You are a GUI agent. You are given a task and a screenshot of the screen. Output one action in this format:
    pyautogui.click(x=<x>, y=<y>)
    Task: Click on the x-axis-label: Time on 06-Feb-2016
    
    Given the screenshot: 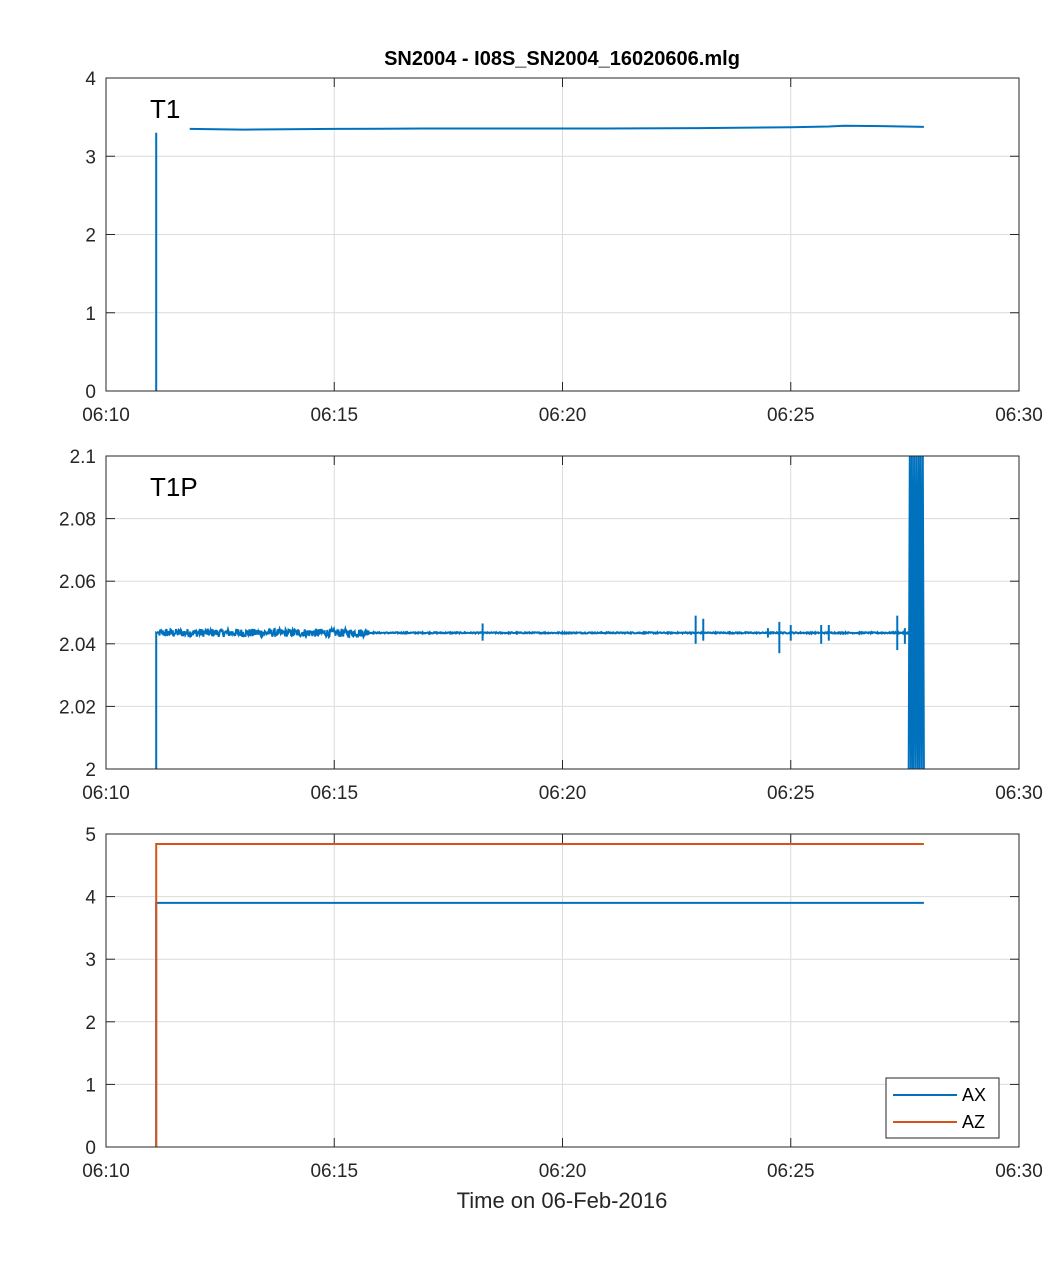 What is the action you would take?
    pyautogui.click(x=562, y=1200)
    